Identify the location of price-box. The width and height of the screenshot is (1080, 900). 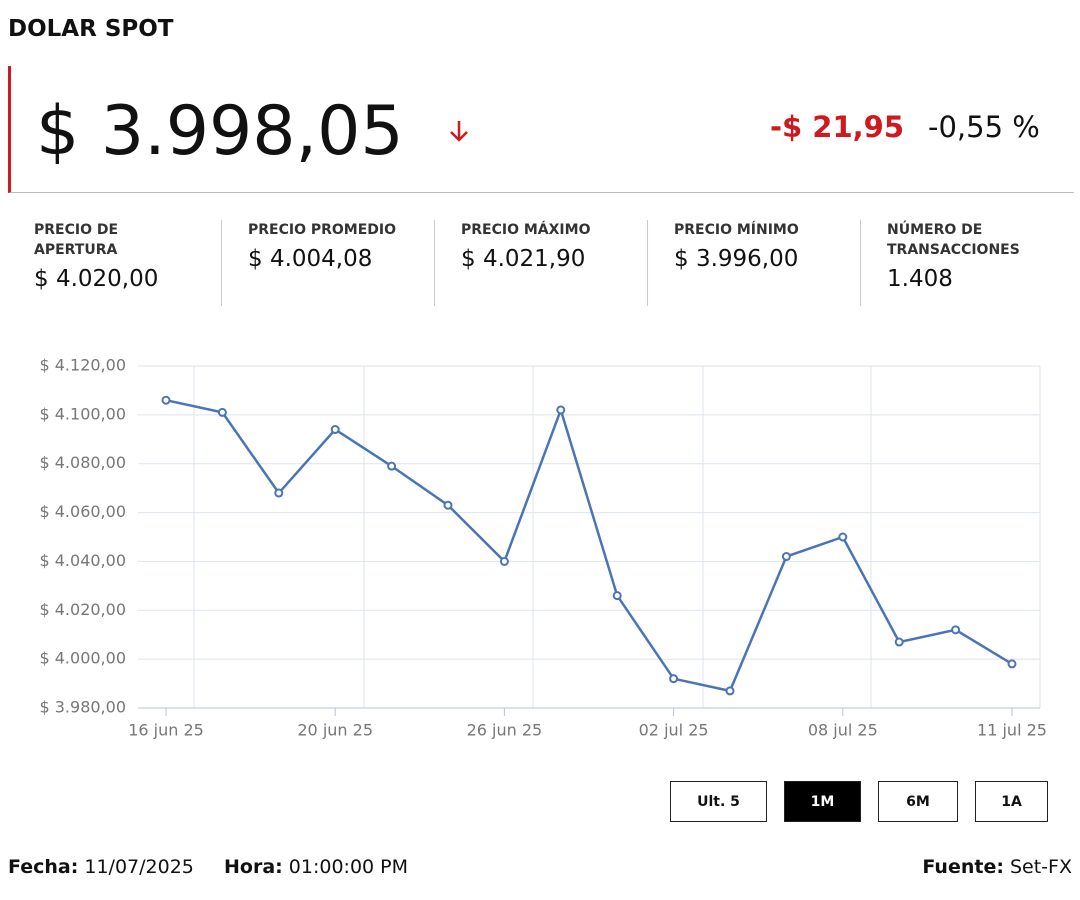
(541, 129).